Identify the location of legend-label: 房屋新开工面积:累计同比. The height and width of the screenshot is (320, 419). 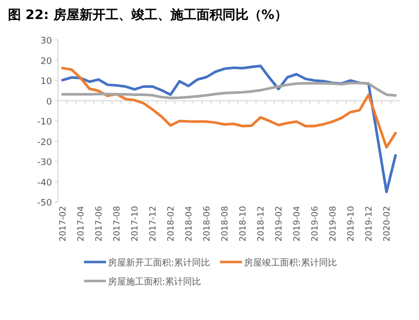
(159, 263).